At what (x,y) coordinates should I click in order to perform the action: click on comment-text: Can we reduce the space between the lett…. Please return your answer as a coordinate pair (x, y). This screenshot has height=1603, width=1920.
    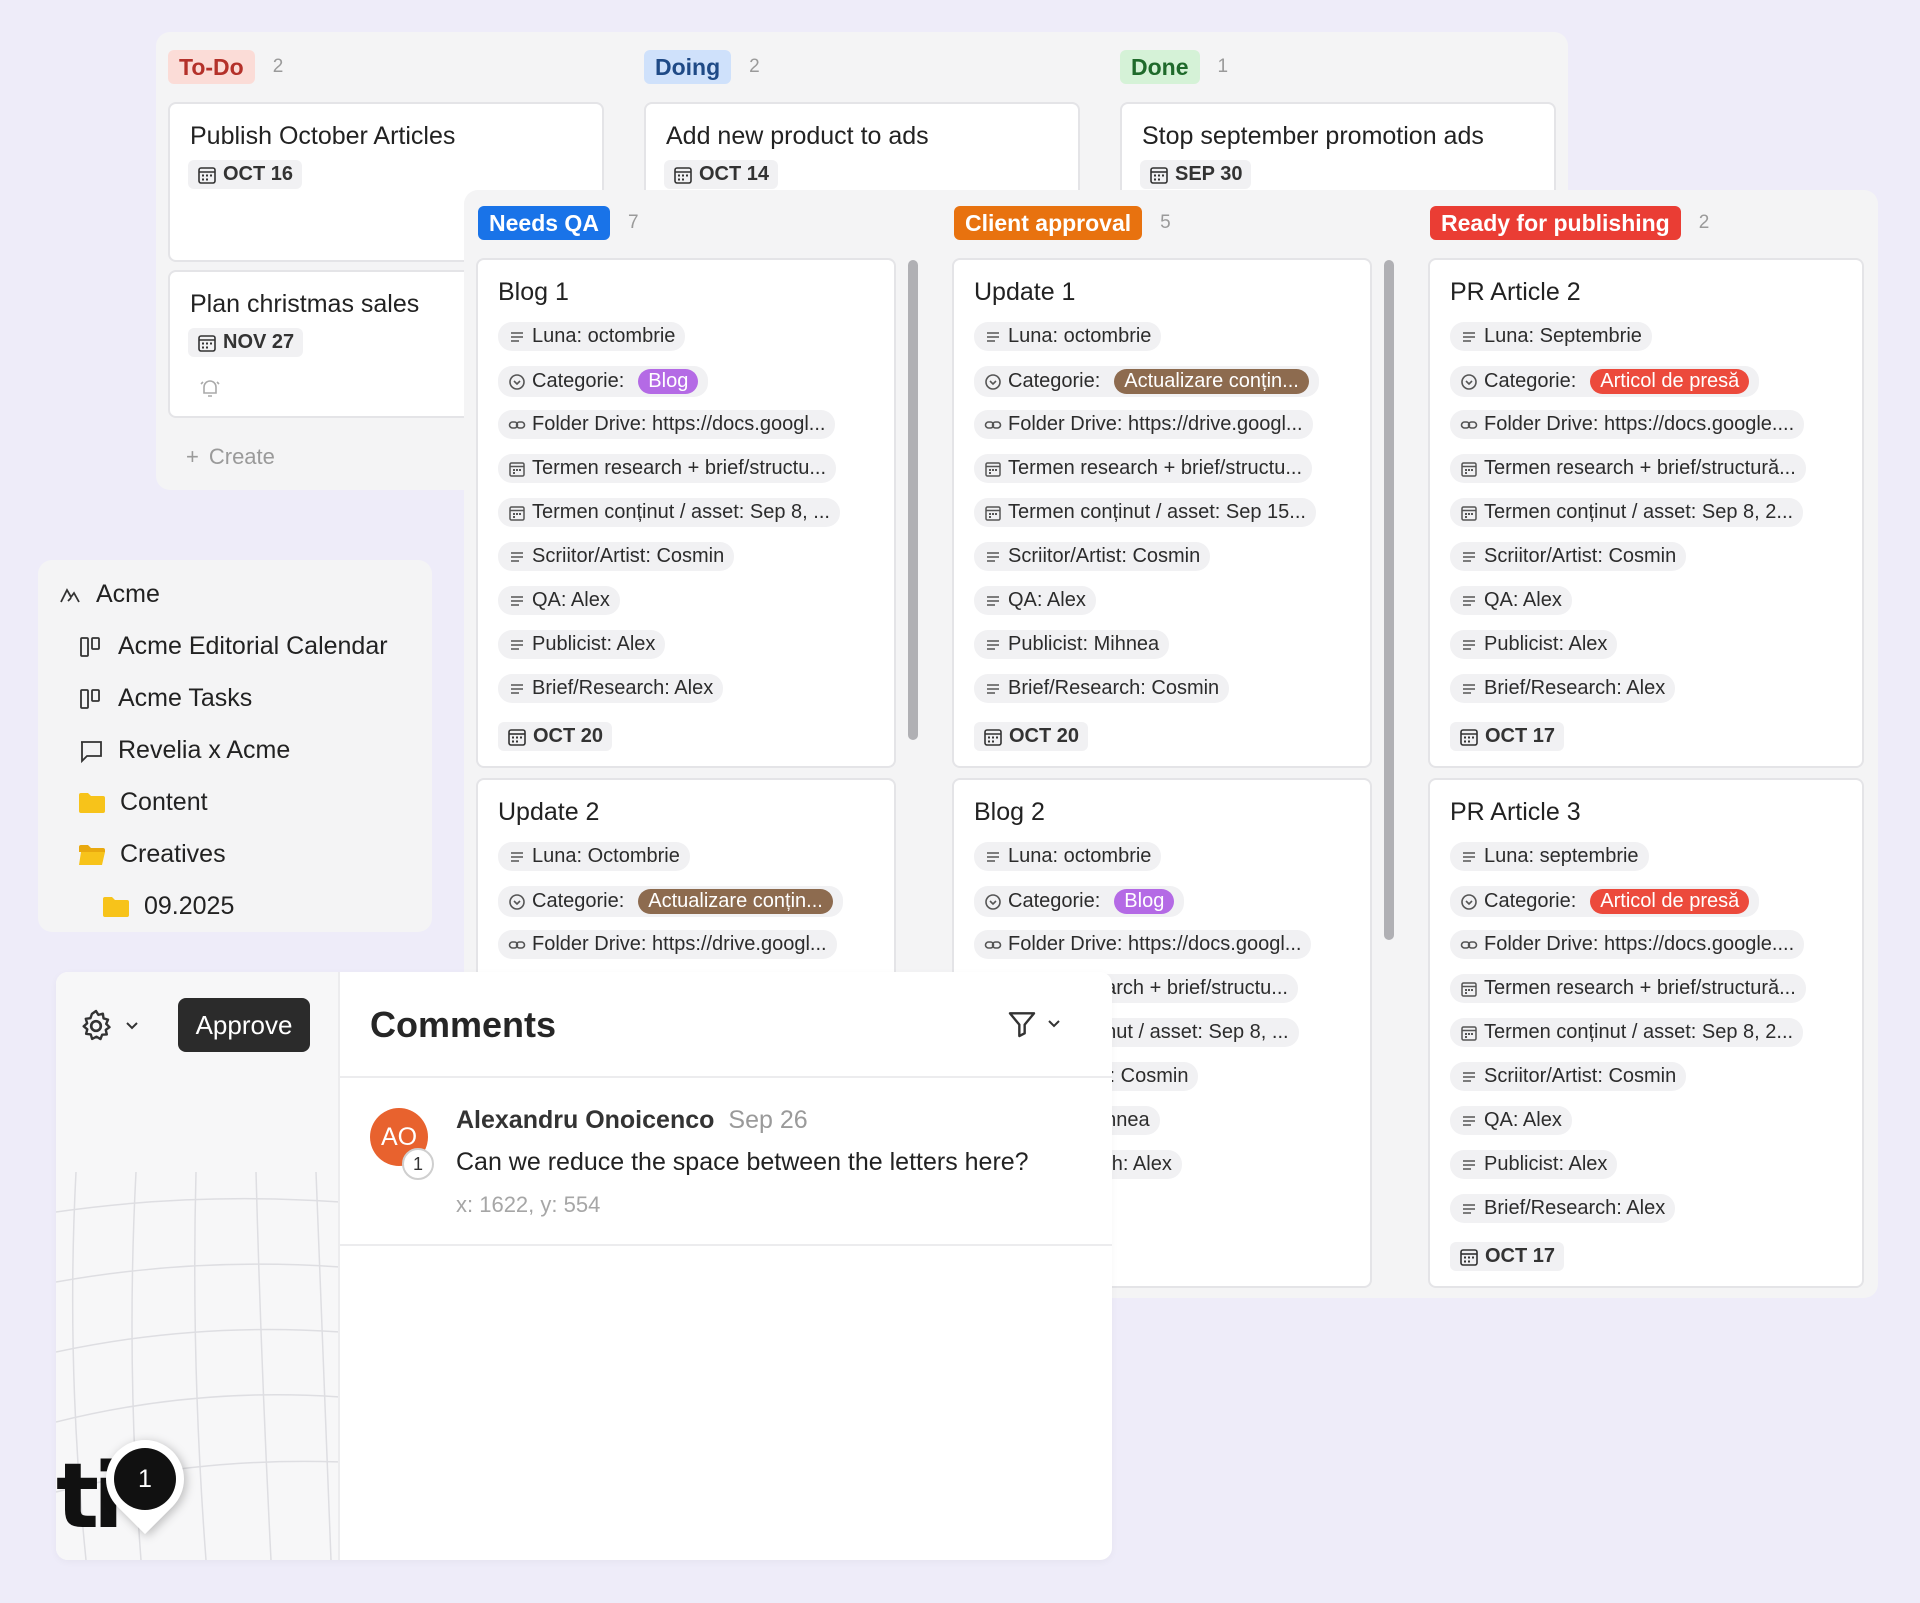
    Looking at the image, I should click on (742, 1162).